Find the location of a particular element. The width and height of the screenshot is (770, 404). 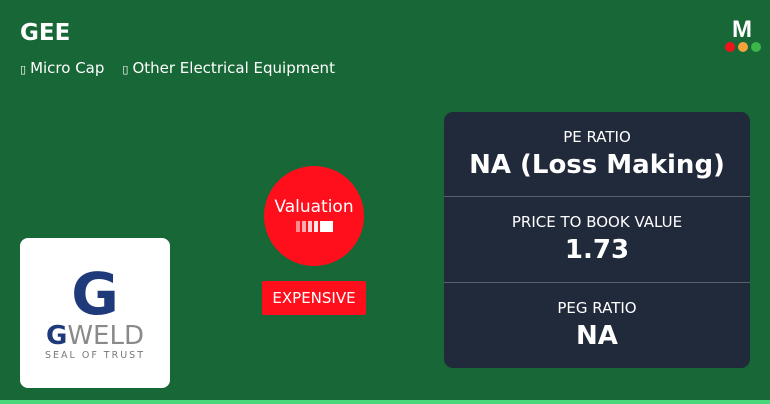

metric-price-to-book: PRICE TO BOOK VALUE 1.73 is located at coordinates (597, 240).